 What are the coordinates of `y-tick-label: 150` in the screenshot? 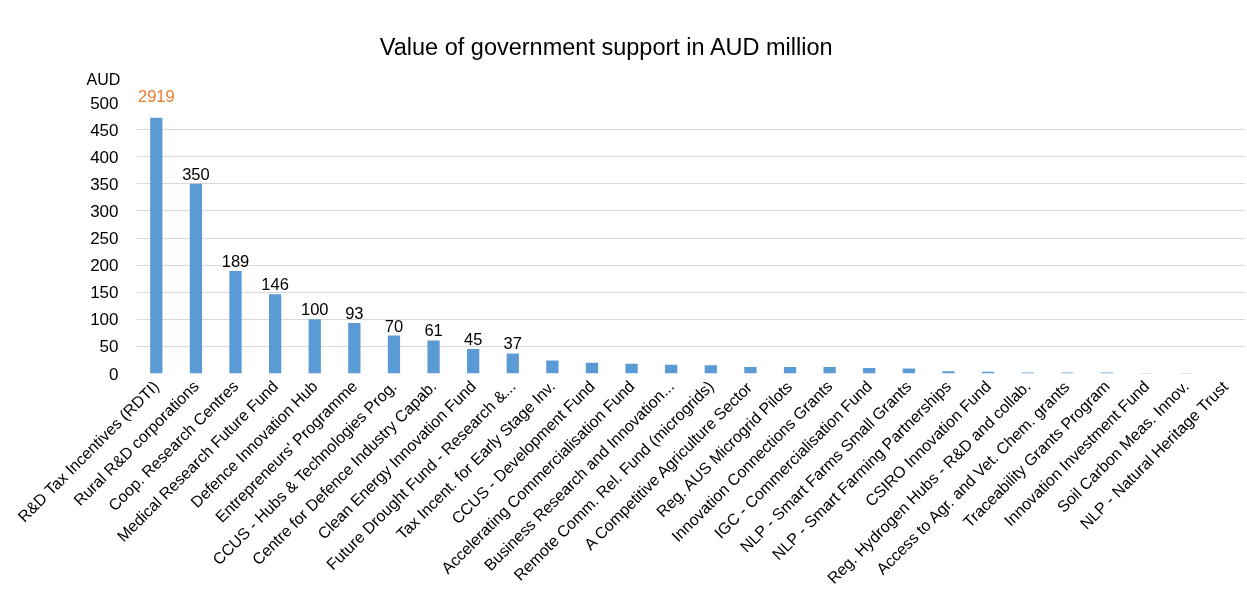 It's located at (104, 293).